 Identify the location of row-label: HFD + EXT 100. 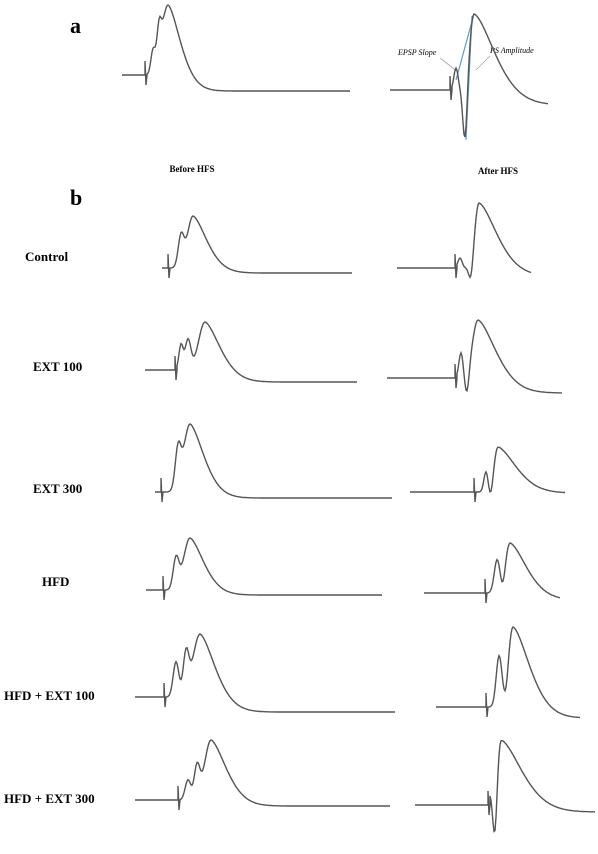
(49, 695).